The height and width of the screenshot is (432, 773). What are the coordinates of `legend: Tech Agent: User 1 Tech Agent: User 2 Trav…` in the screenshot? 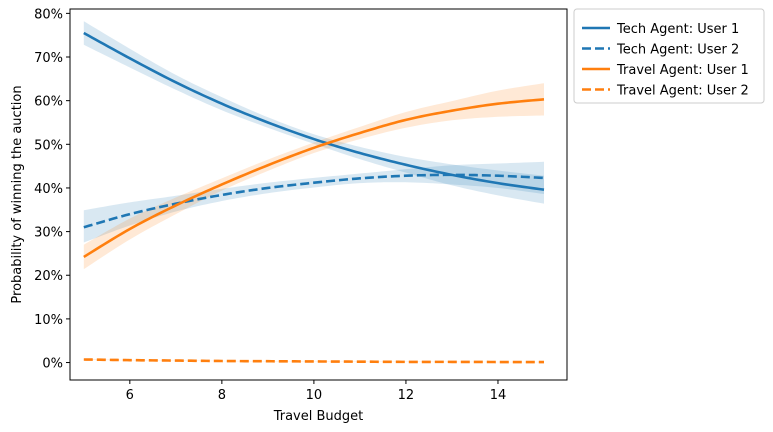 It's located at (669, 56).